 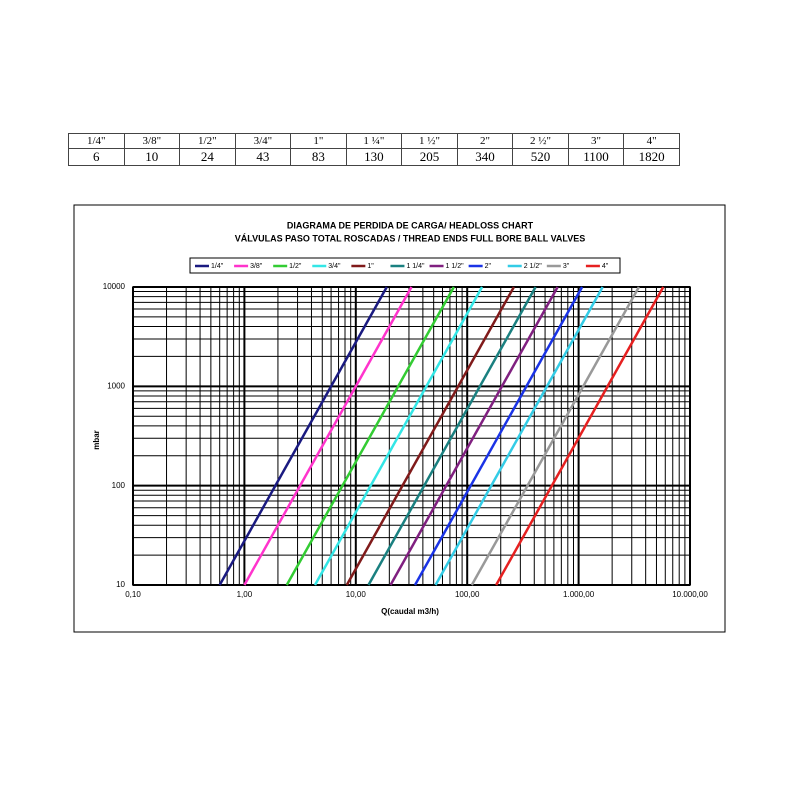 I want to click on legend-label: 1", so click(x=370, y=266).